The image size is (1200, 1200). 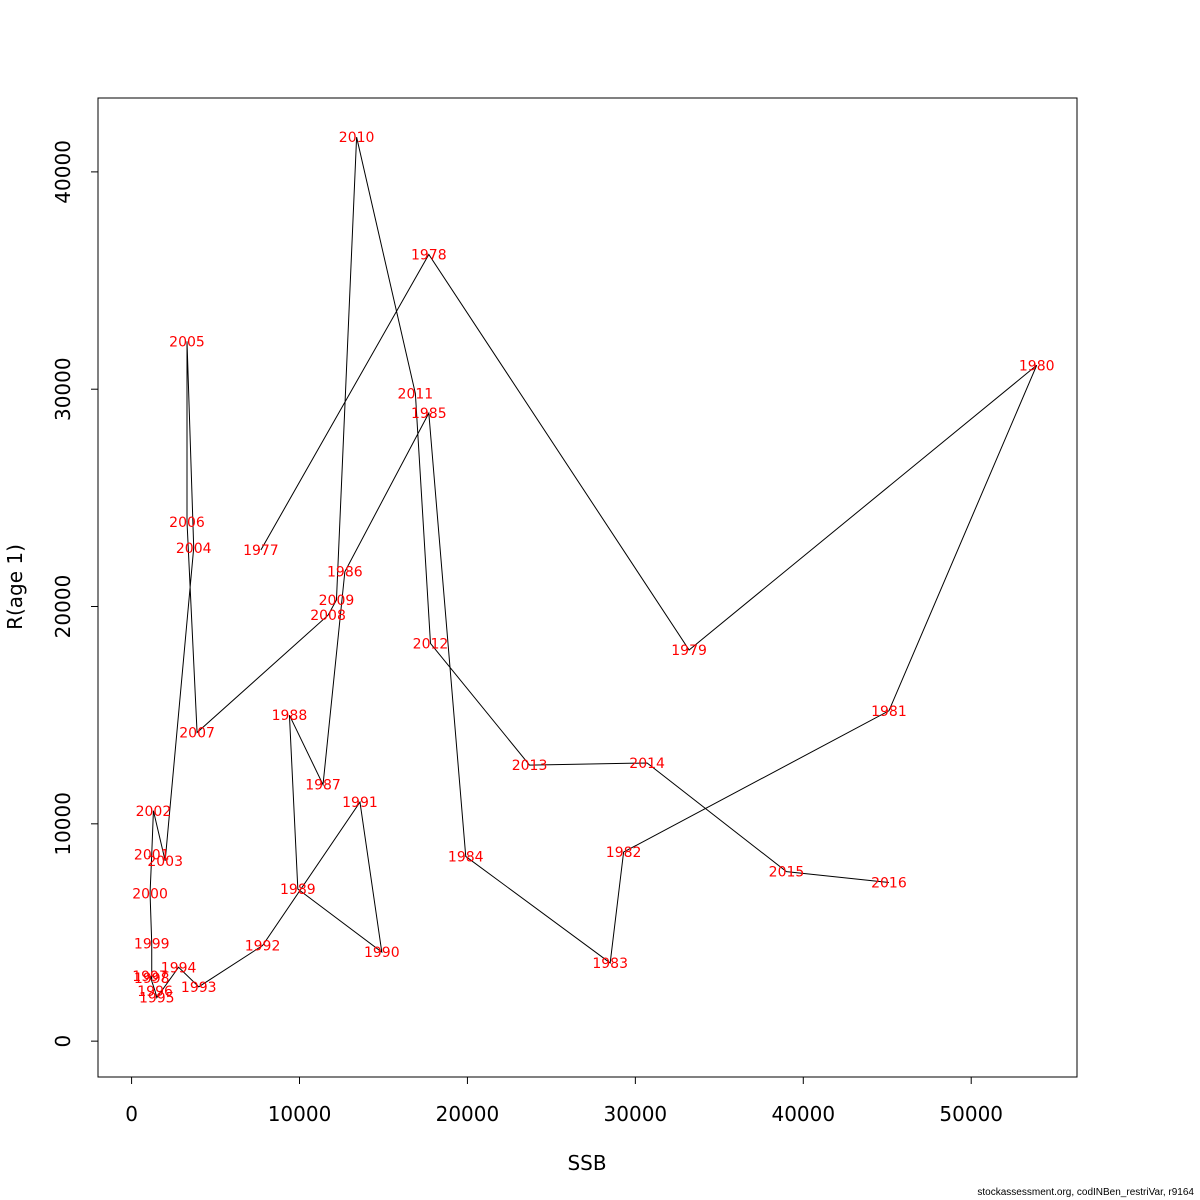 I want to click on year-label-1989: 1989, so click(x=298, y=890).